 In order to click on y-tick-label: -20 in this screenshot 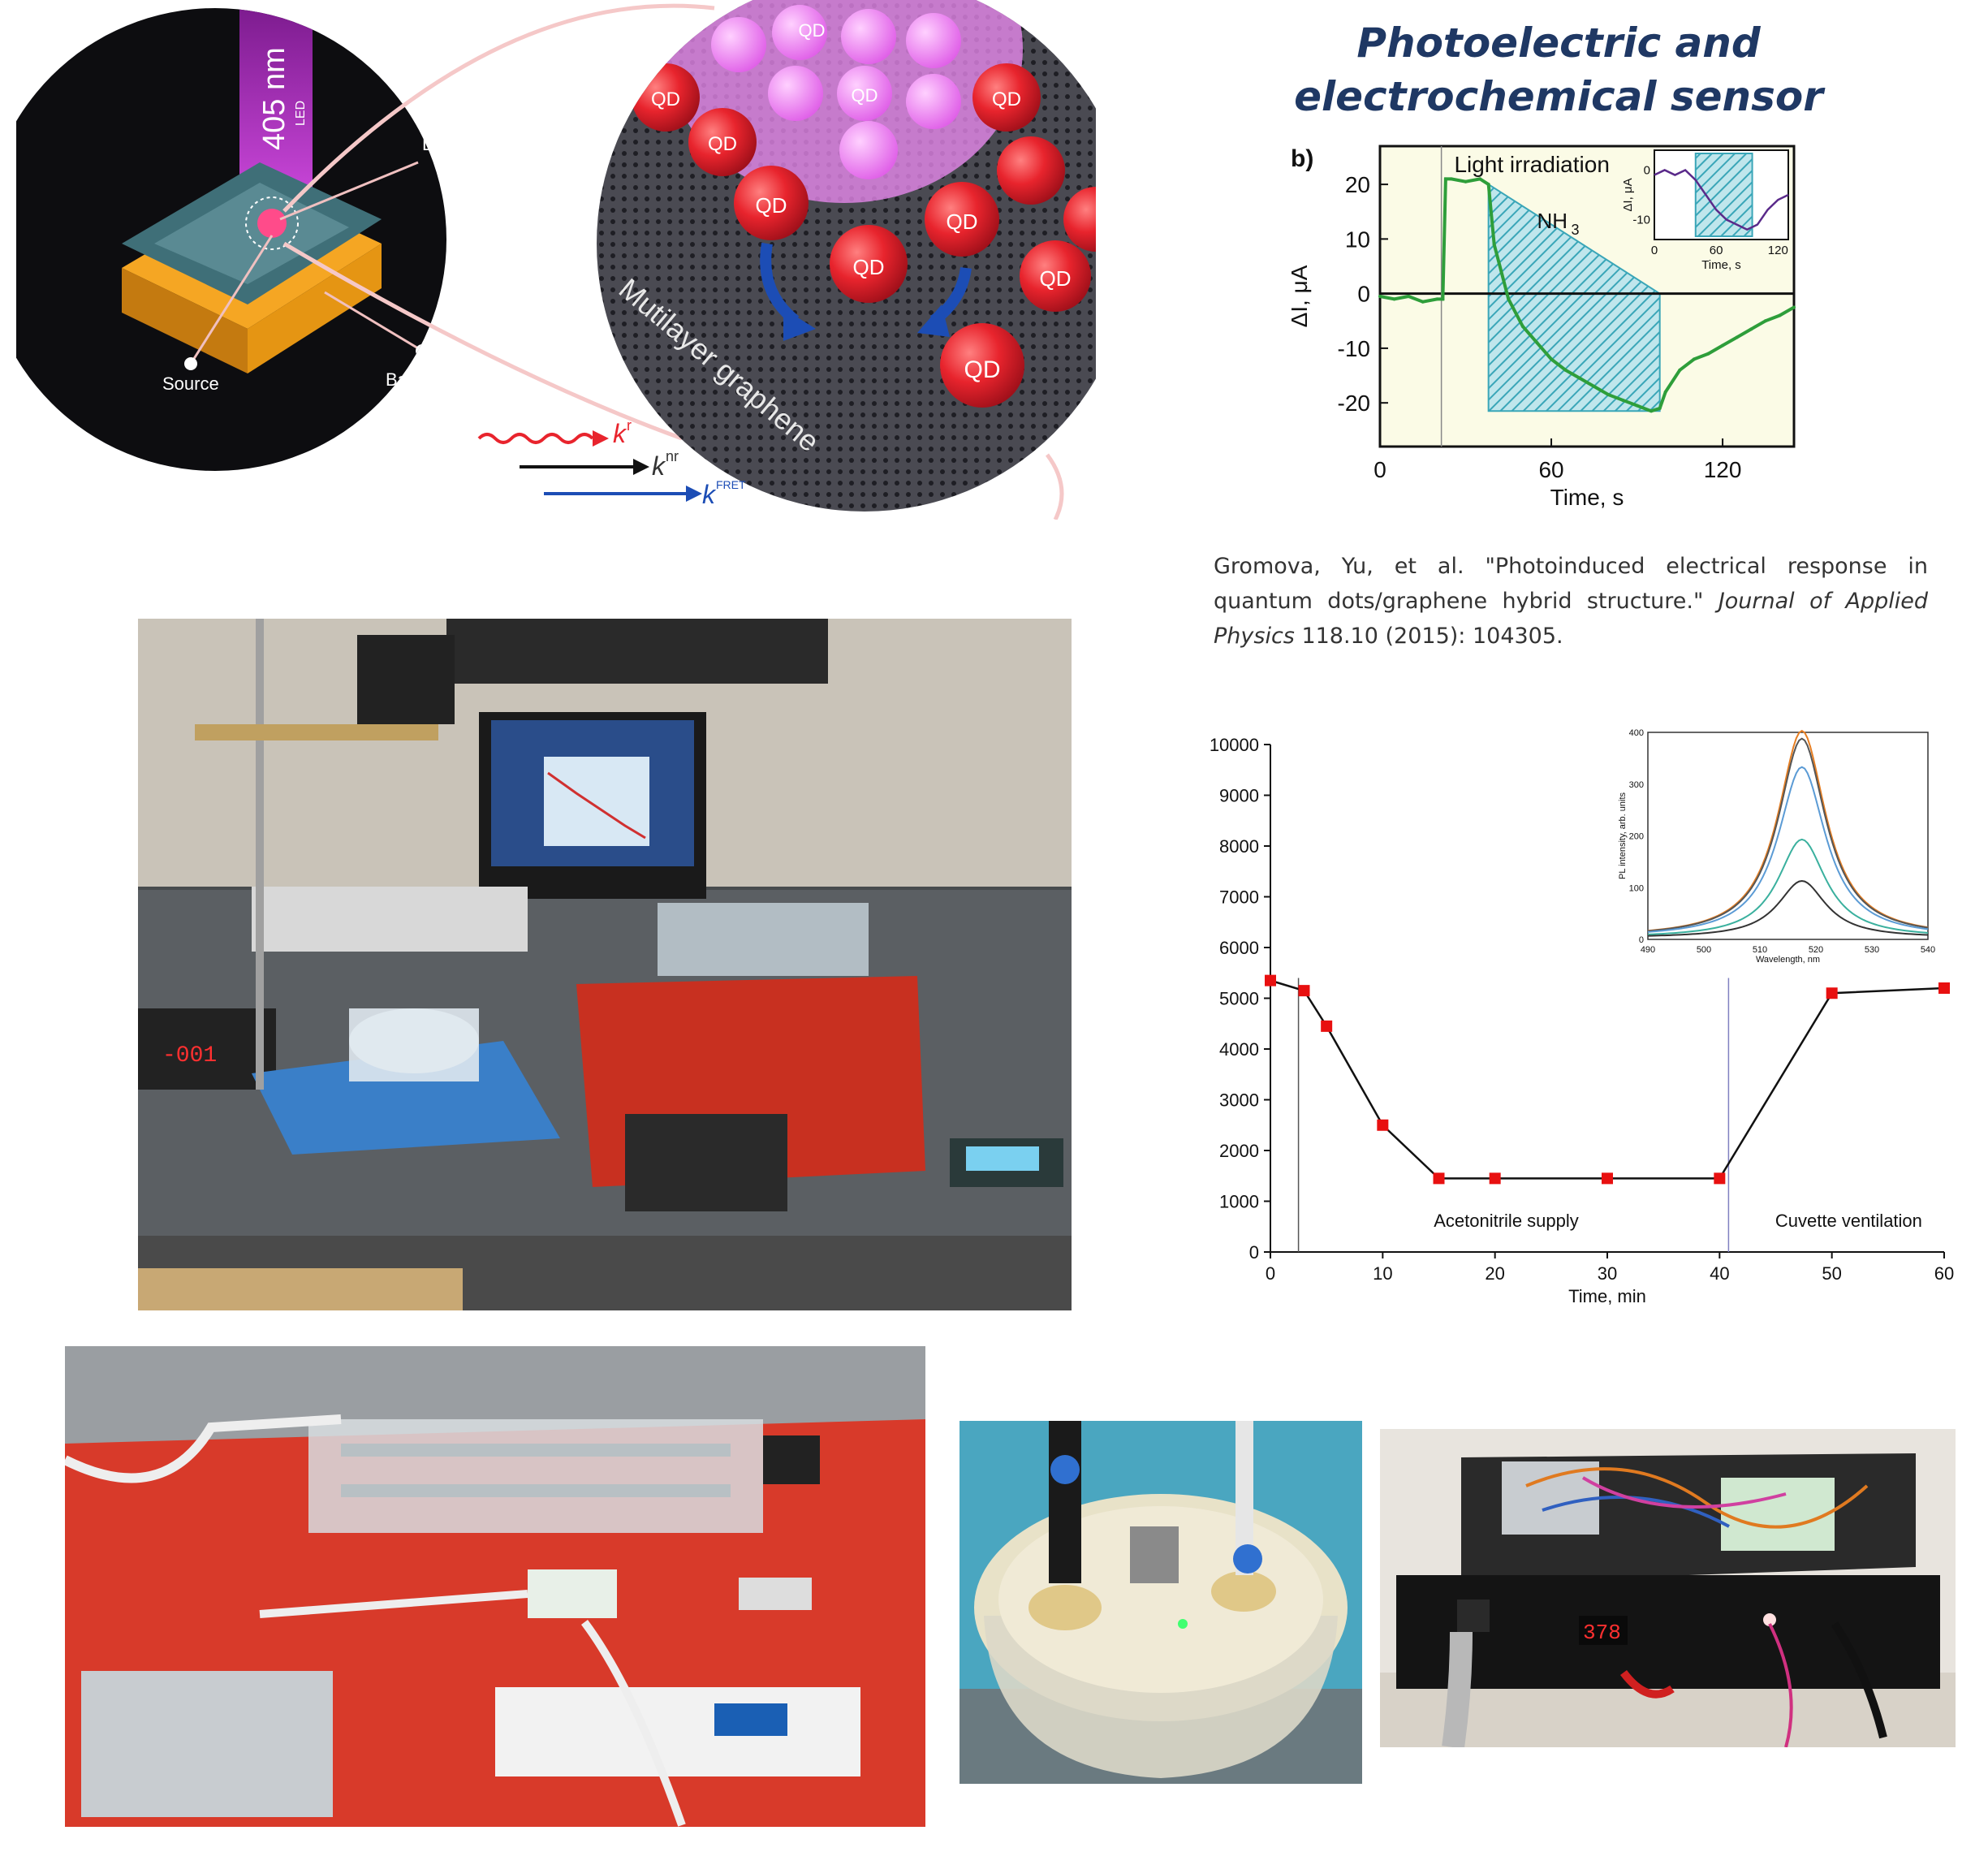, I will do `click(1354, 404)`.